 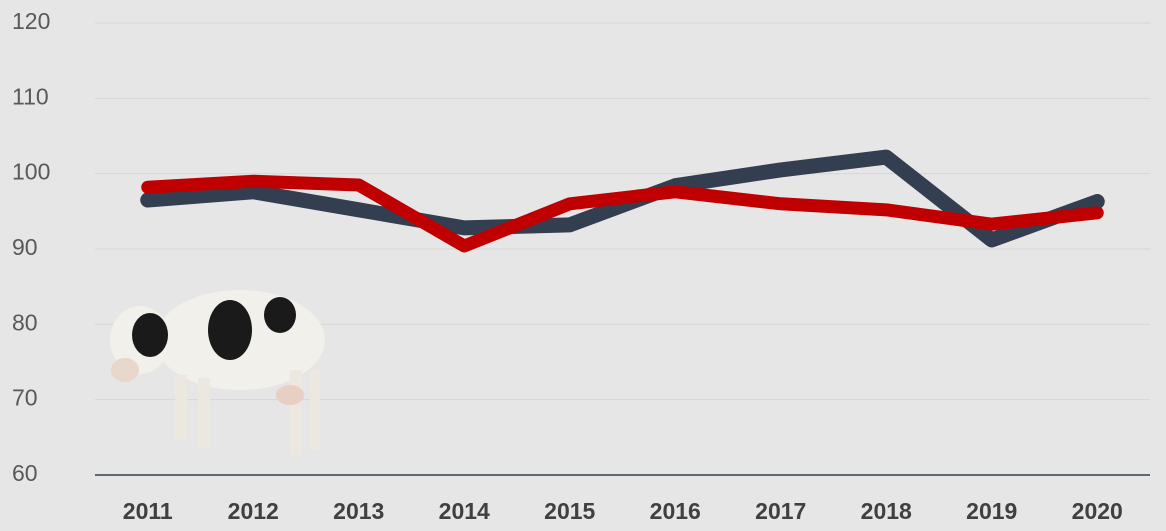 What do you see at coordinates (30, 96) in the screenshot?
I see `y-tick-label: 110` at bounding box center [30, 96].